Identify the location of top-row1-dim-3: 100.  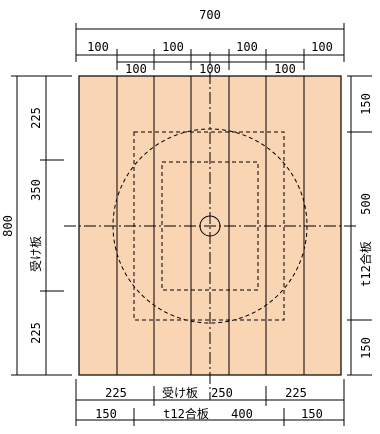
(247, 47).